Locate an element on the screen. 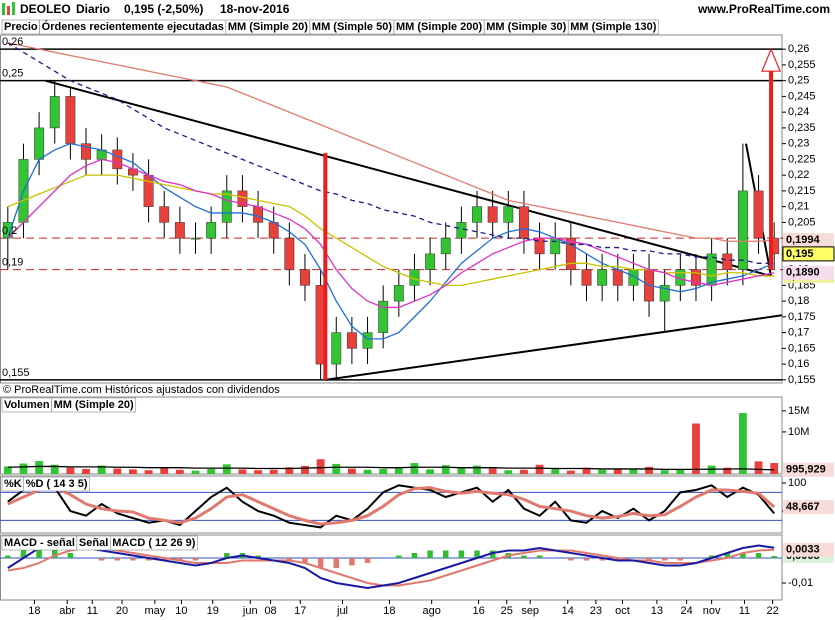 The height and width of the screenshot is (620, 835). legend-item: %D ( 14 3 5) is located at coordinates (57, 484).